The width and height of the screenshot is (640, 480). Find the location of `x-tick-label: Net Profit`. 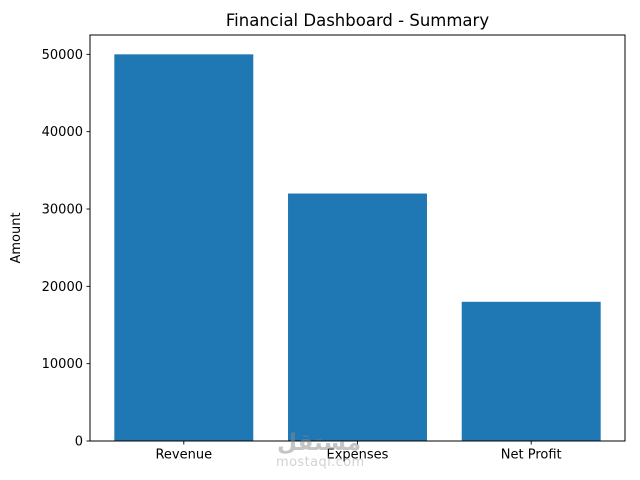

x-tick-label: Net Profit is located at coordinates (531, 455).